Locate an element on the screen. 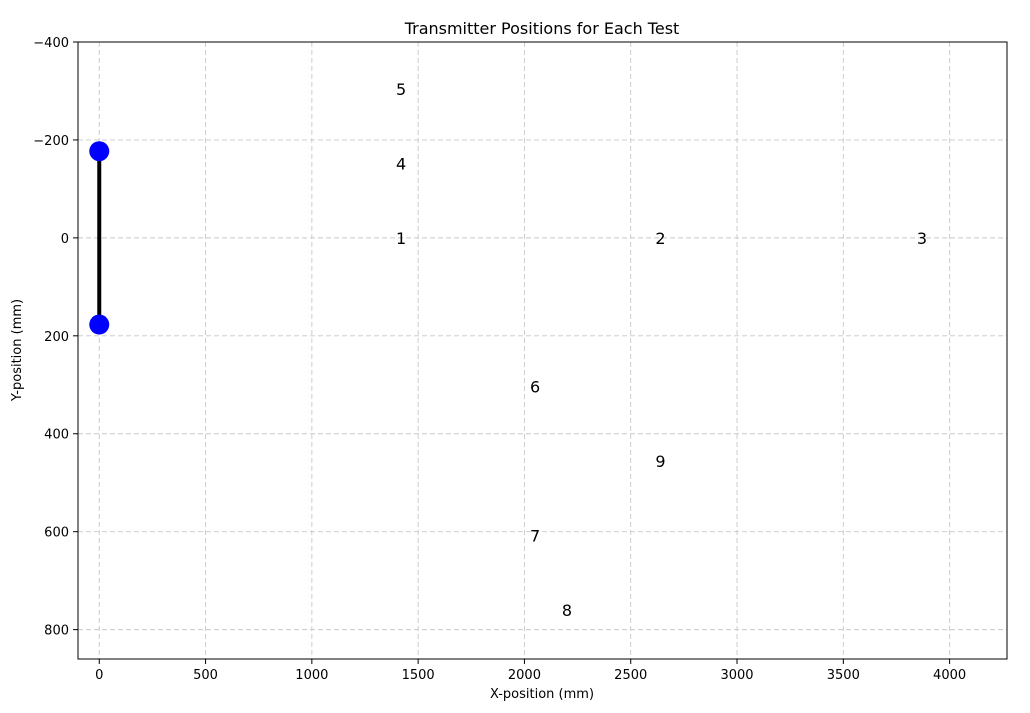  x-axis-title: X-position (mm) is located at coordinates (542, 694).